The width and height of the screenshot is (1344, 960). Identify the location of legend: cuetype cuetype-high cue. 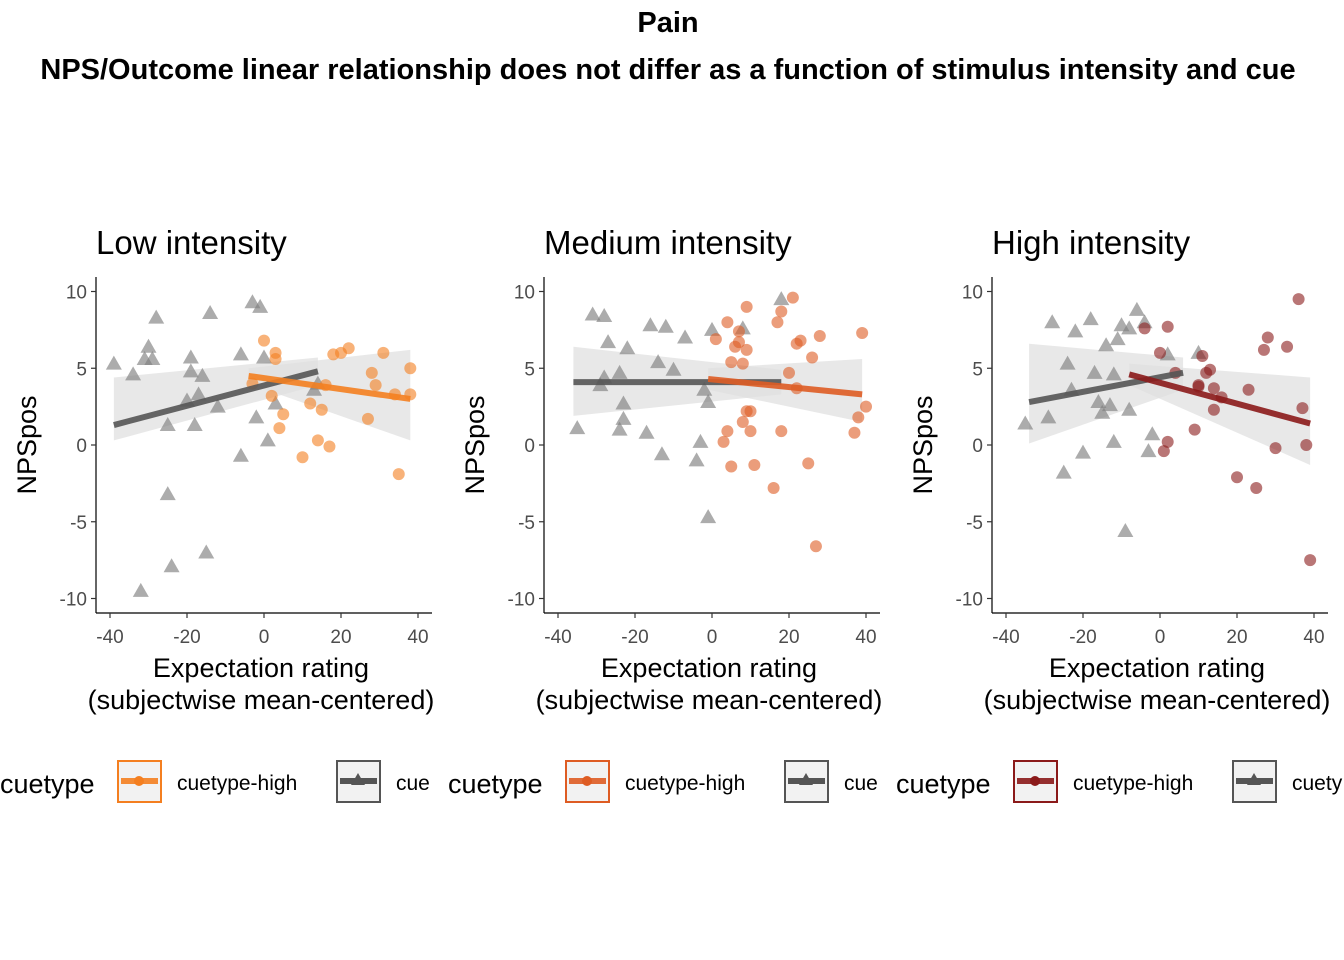
(663, 781).